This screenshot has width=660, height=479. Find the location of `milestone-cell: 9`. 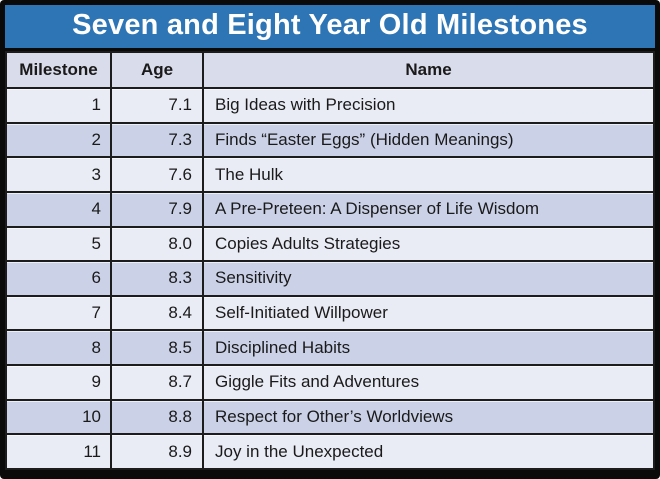

milestone-cell: 9 is located at coordinates (58, 382).